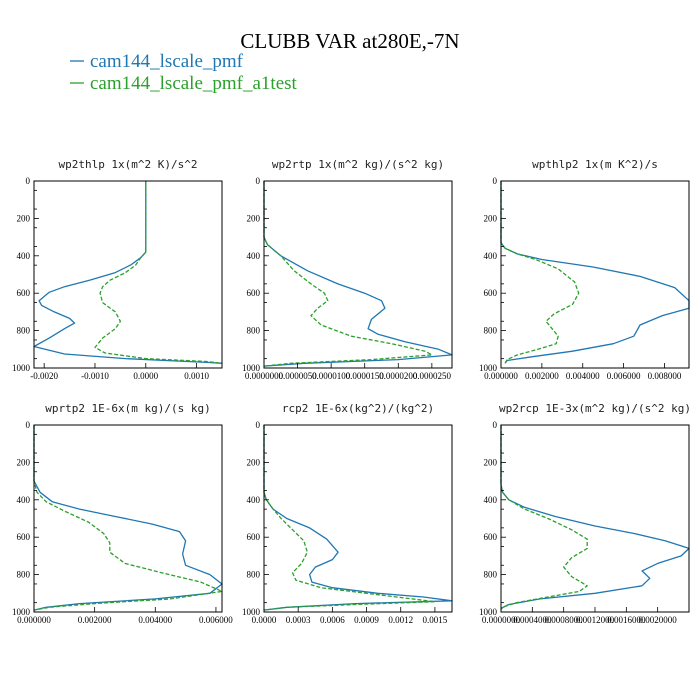 Image resolution: width=700 pixels, height=700 pixels. Describe the element at coordinates (95, 376) in the screenshot. I see `x-tick-label: -0.0010` at that location.